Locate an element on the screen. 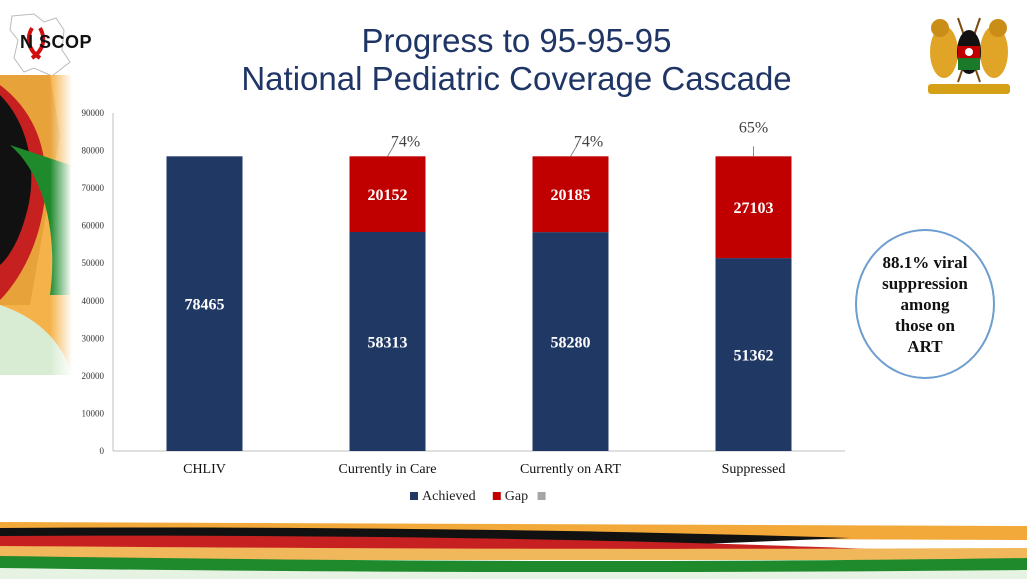  x-tick-label: CHLIV is located at coordinates (204, 469).